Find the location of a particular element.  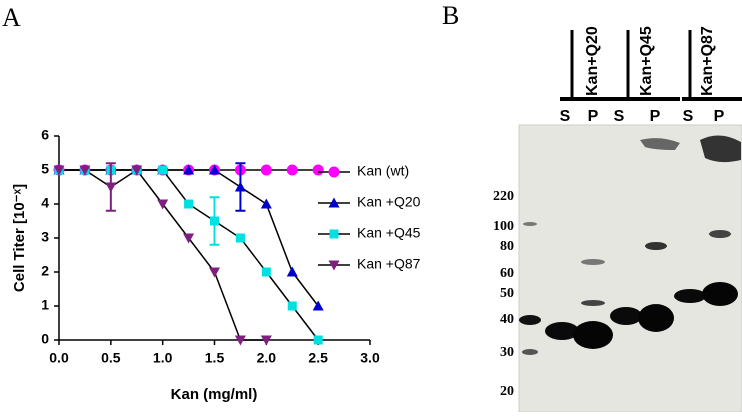

y-tick-label: 0 is located at coordinates (45, 339).